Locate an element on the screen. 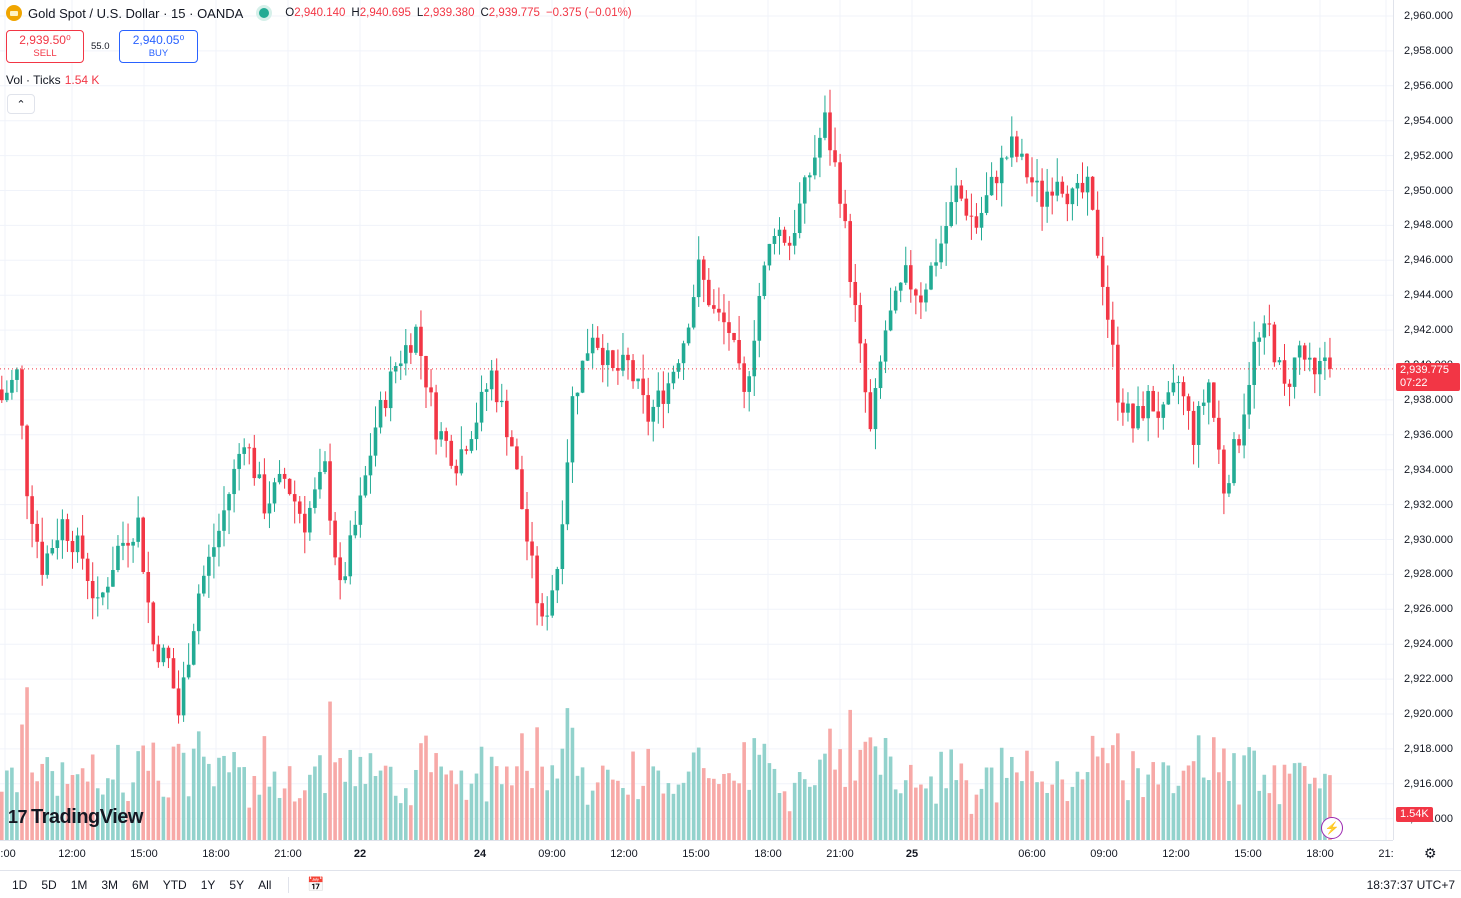 This screenshot has width=1461, height=898. symbol-title: Gold Spot / U.S. Dollar · 15 · OANDA is located at coordinates (136, 13).